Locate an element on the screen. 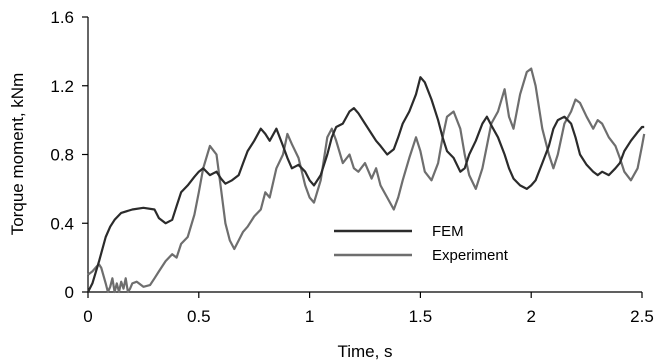 Image resolution: width=654 pixels, height=362 pixels. y-tick-label: 1.6 is located at coordinates (62, 17).